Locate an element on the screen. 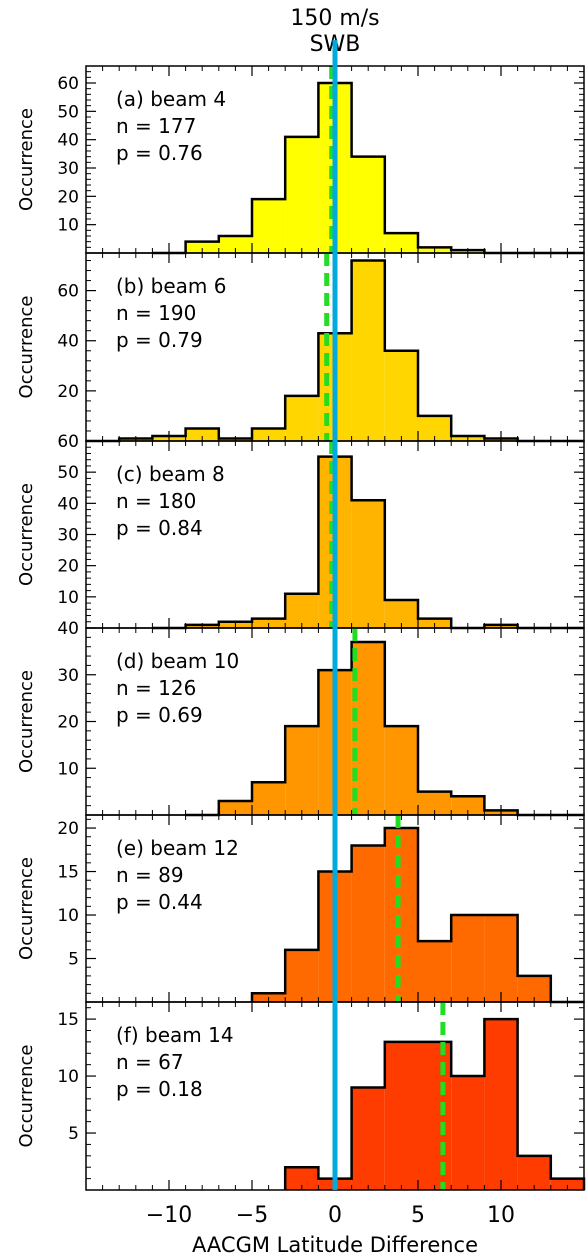  sample-count: n = 89 is located at coordinates (150, 875).